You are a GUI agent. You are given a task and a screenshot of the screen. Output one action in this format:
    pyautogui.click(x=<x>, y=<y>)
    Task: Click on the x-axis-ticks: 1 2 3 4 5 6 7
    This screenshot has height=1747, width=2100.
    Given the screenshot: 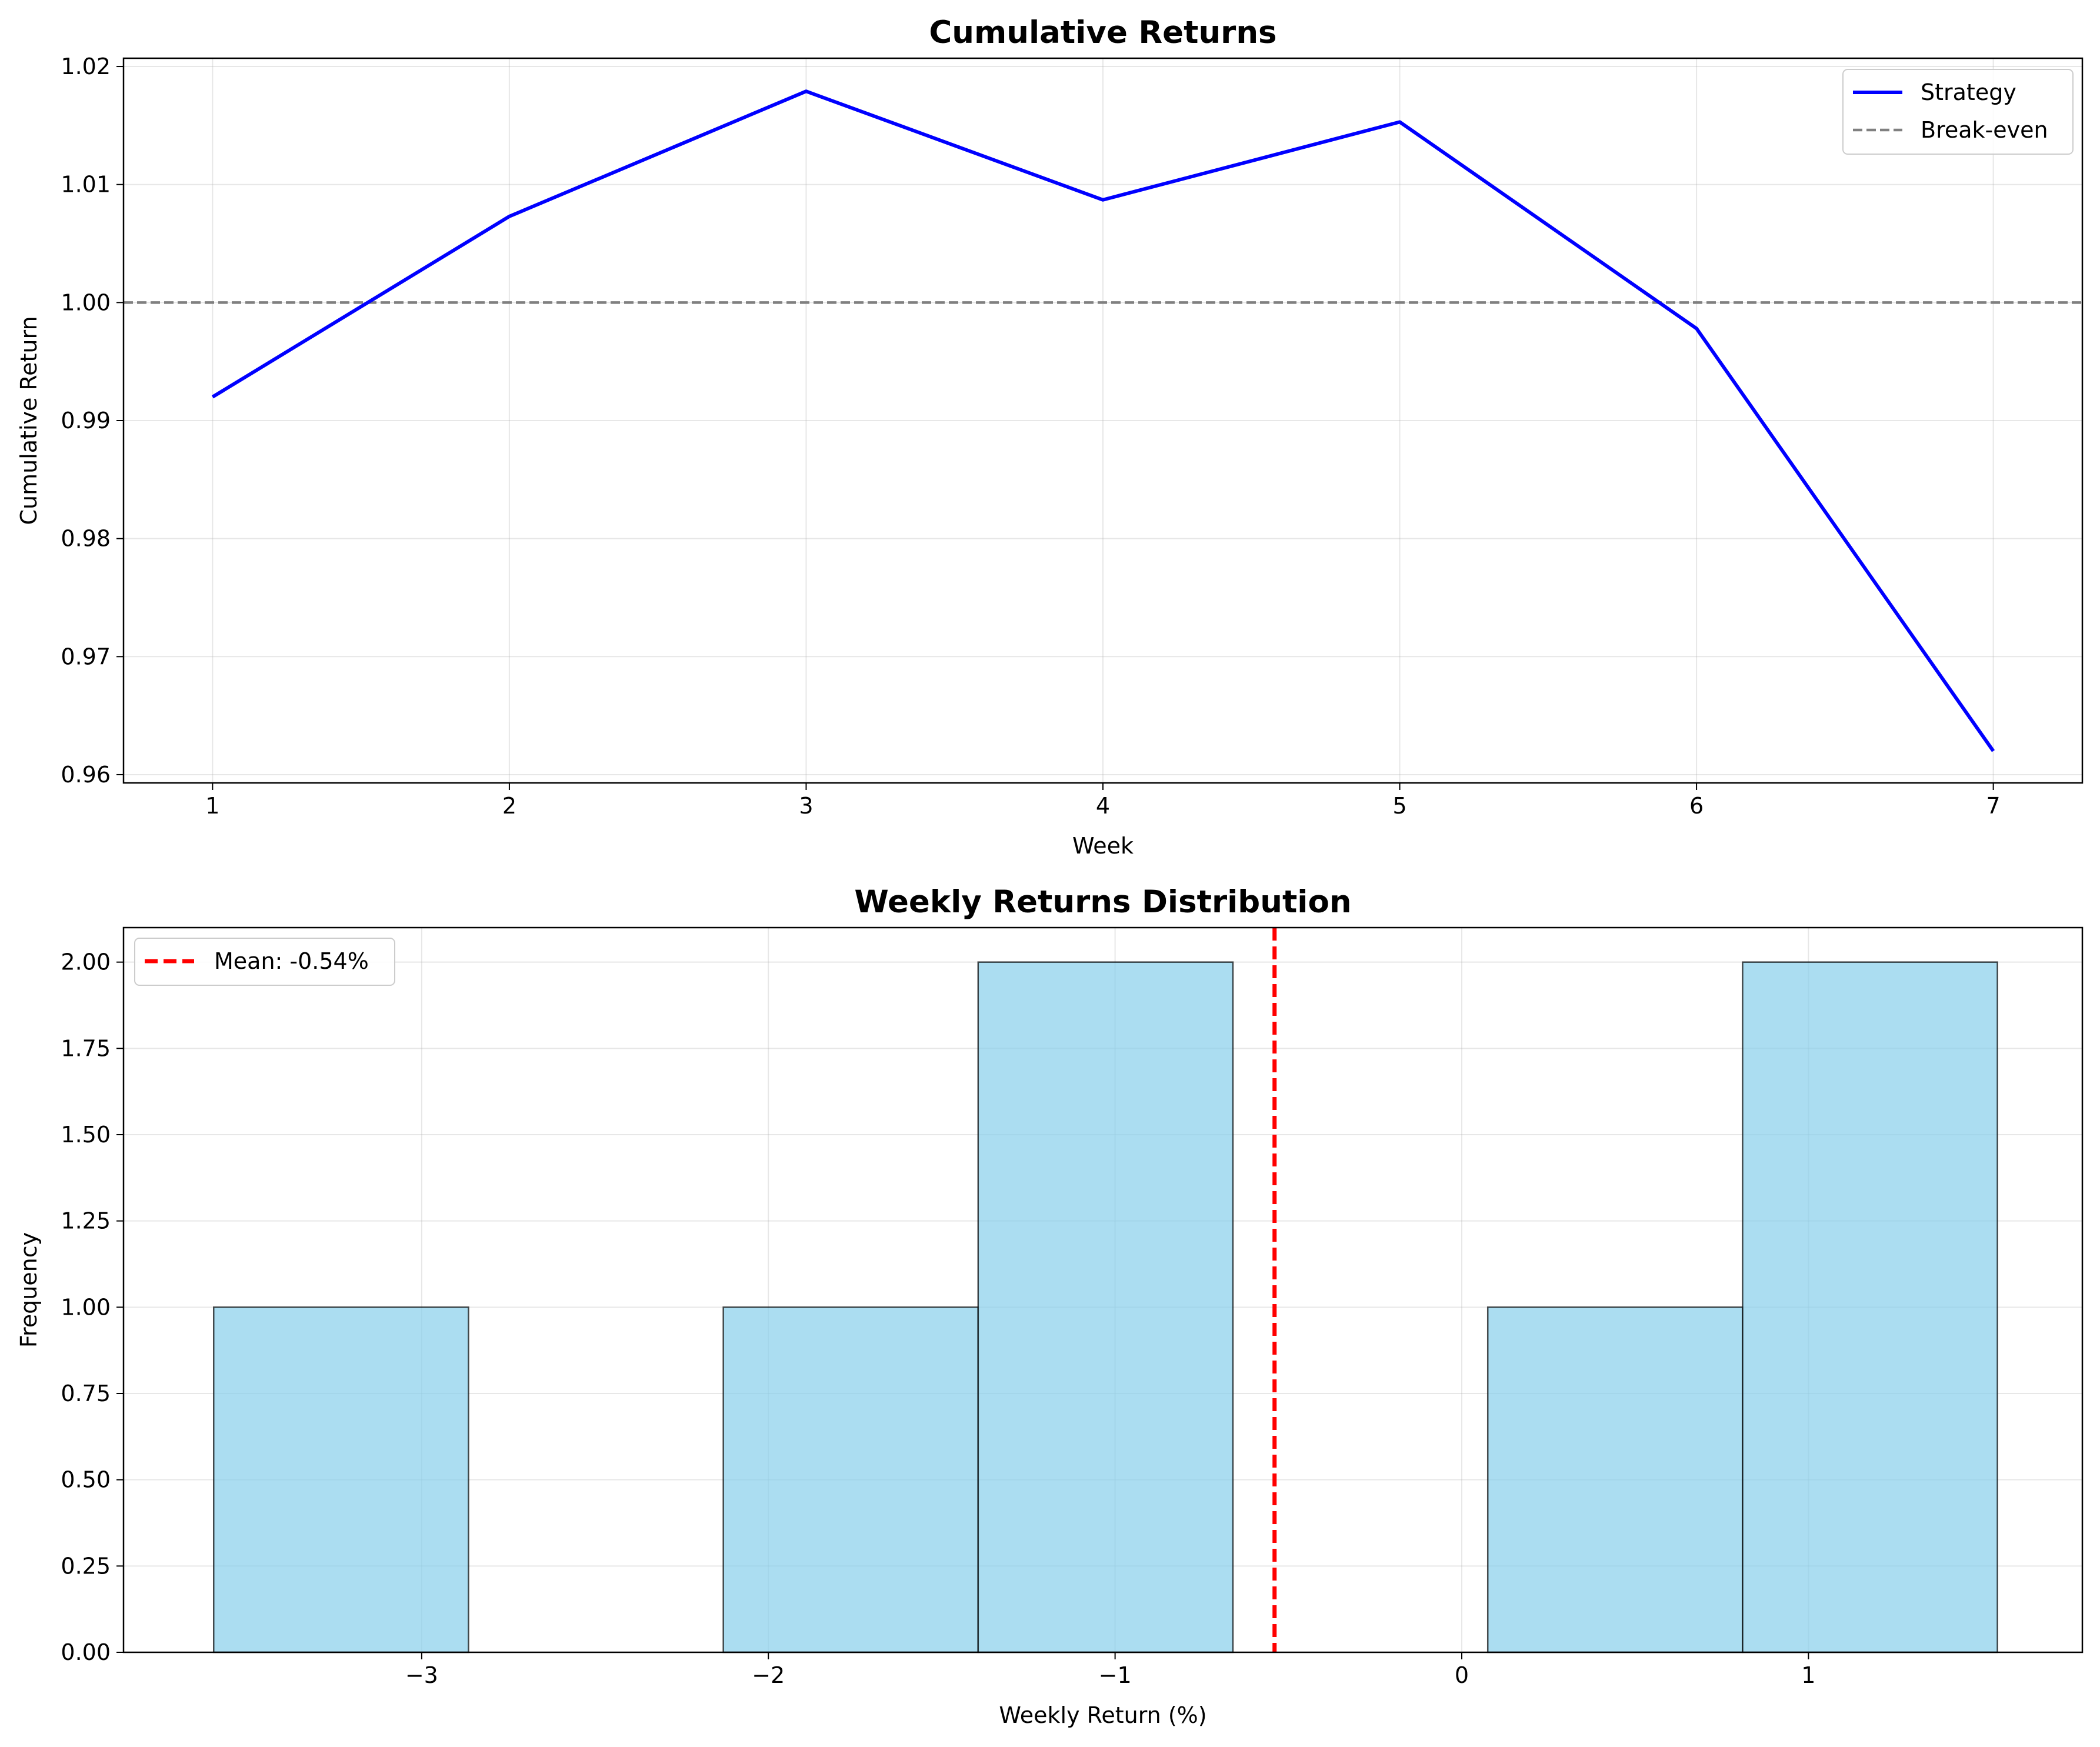 What is the action you would take?
    pyautogui.click(x=1103, y=801)
    